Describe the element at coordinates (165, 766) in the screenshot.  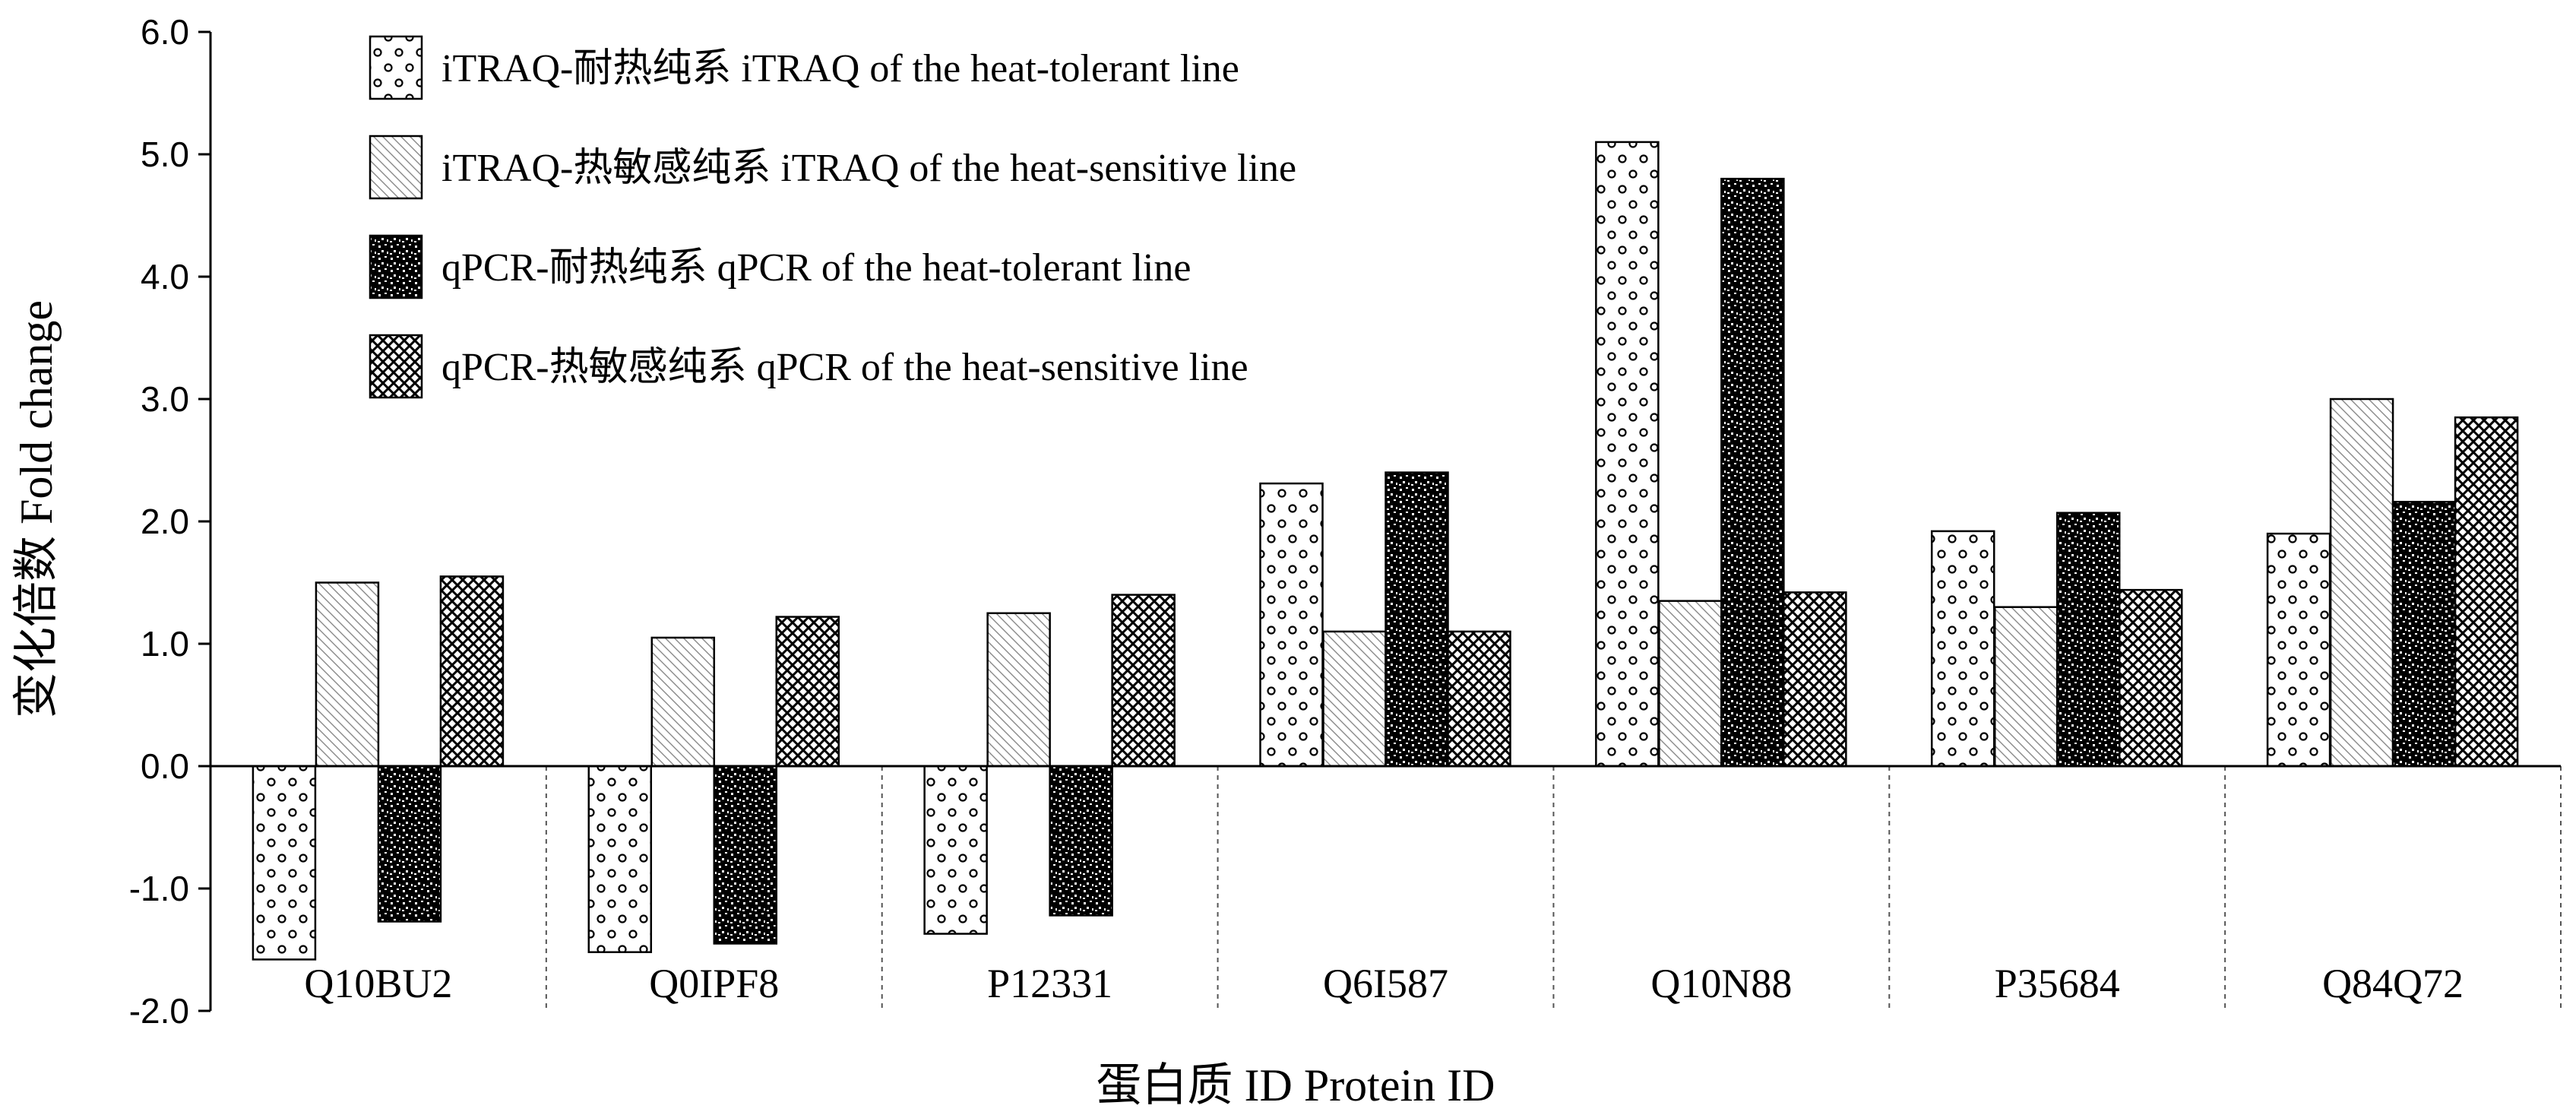
I see `y-tick-label: 0.0` at that location.